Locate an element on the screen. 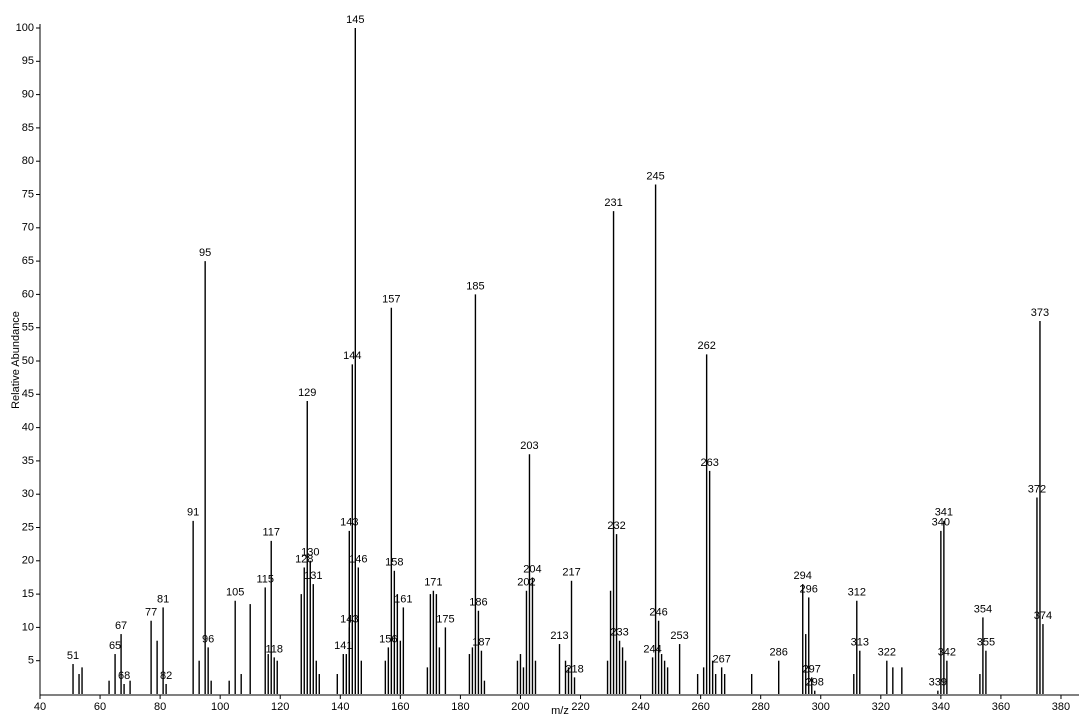  x-axis-label: m/z is located at coordinates (560, 711).